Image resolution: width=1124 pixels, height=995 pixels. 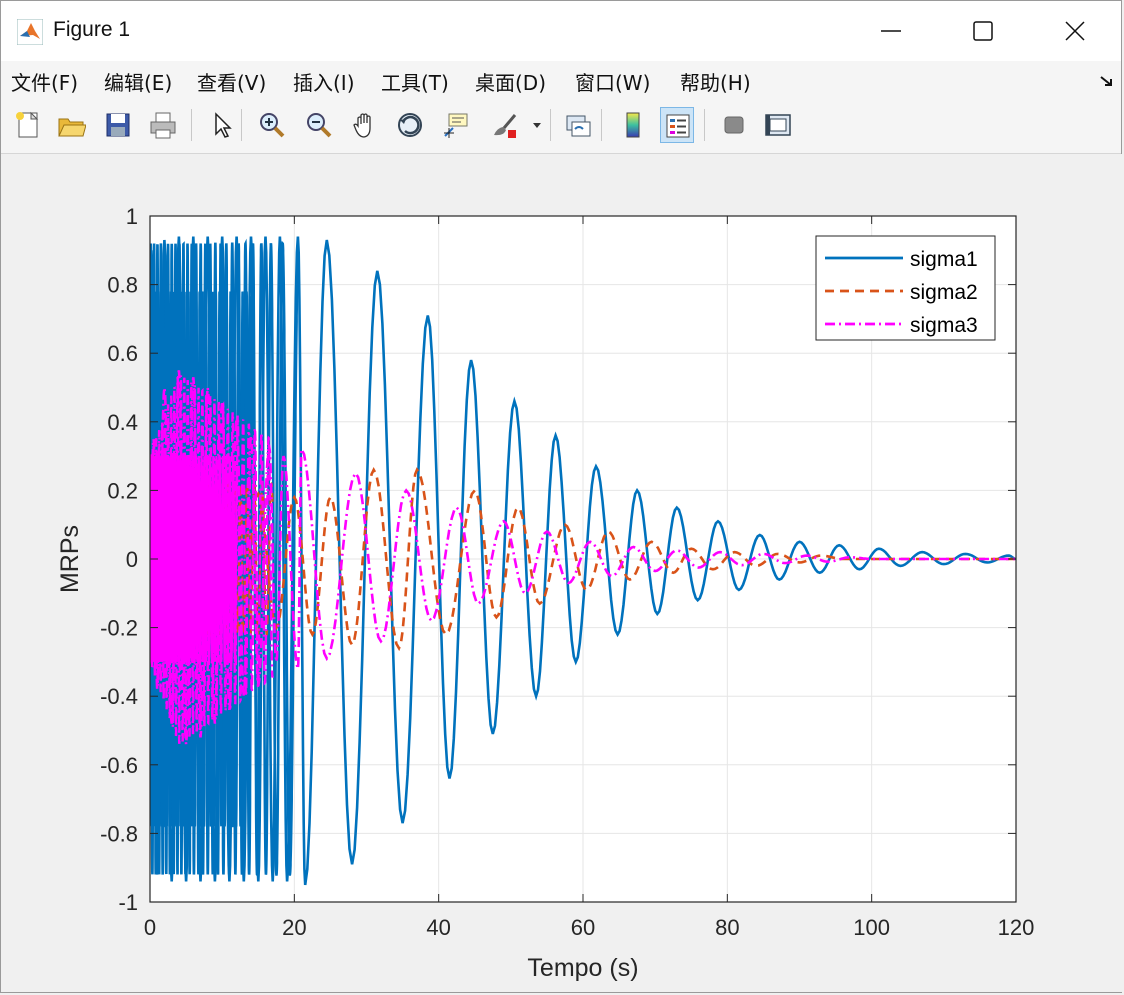 I want to click on open-file-button, so click(x=71, y=125).